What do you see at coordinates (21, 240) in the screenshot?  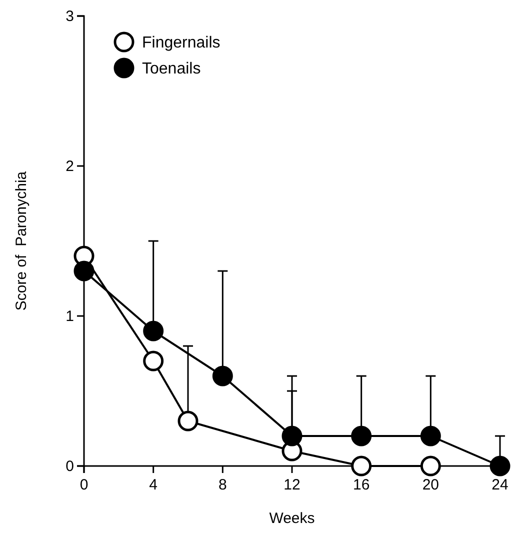 I see `y-axis-title: Score of Paronychia` at bounding box center [21, 240].